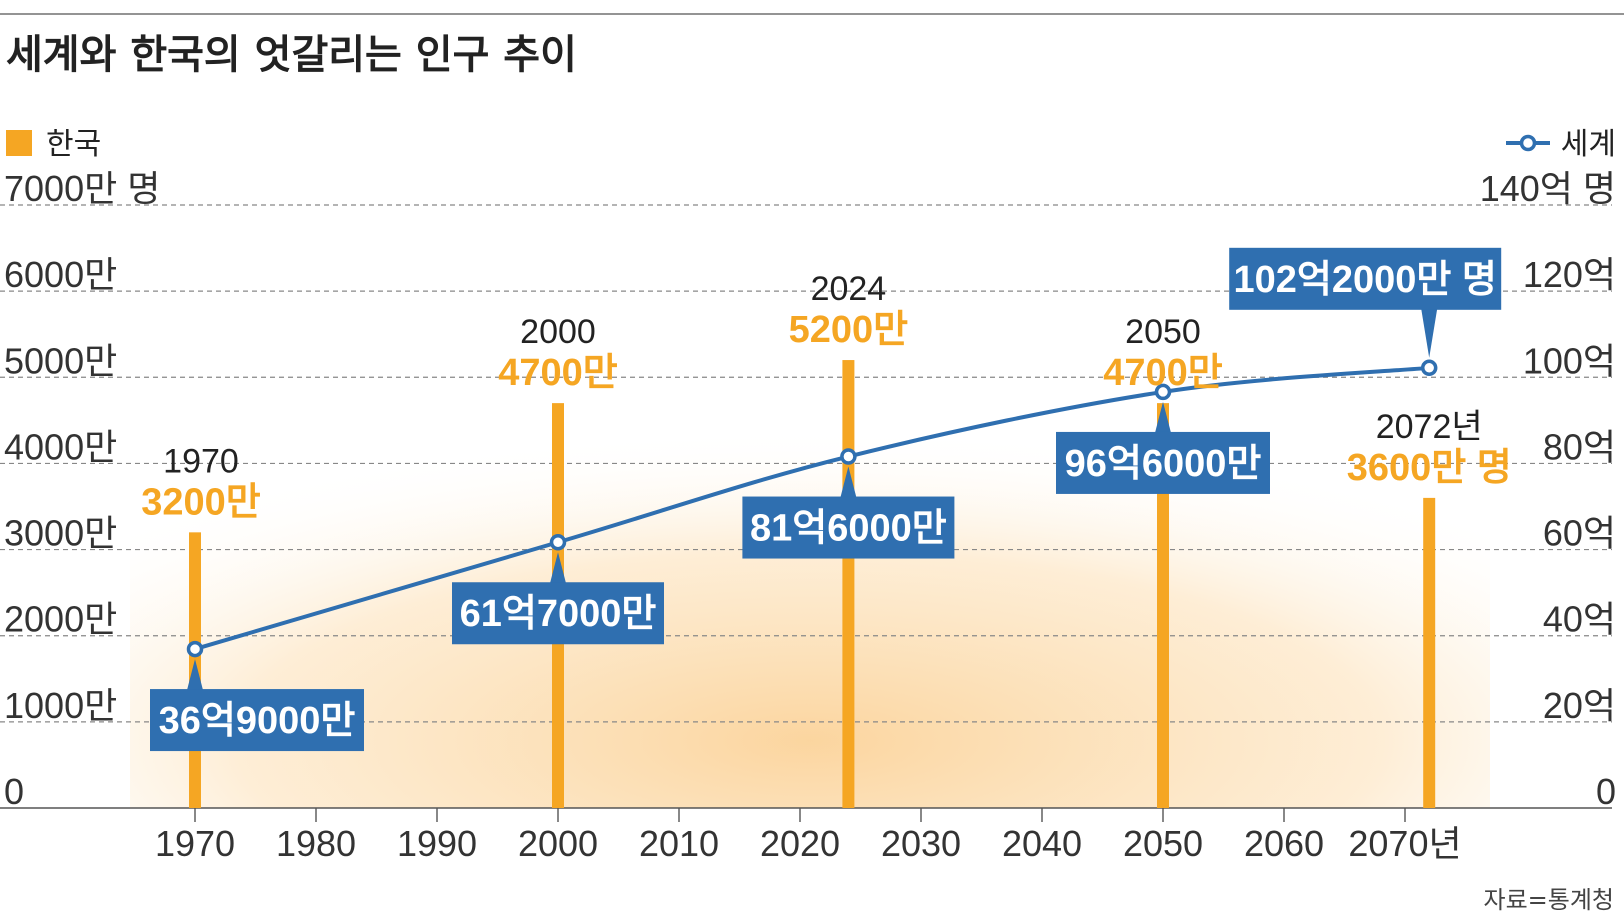 Image resolution: width=1624 pixels, height=924 pixels. Describe the element at coordinates (849, 289) in the screenshot. I see `korea-year-label: 2024` at that location.